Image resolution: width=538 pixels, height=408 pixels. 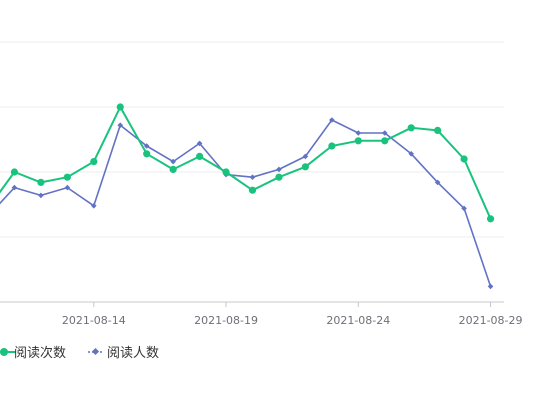 I want to click on legend-label-2: 阅读人数, so click(x=133, y=353).